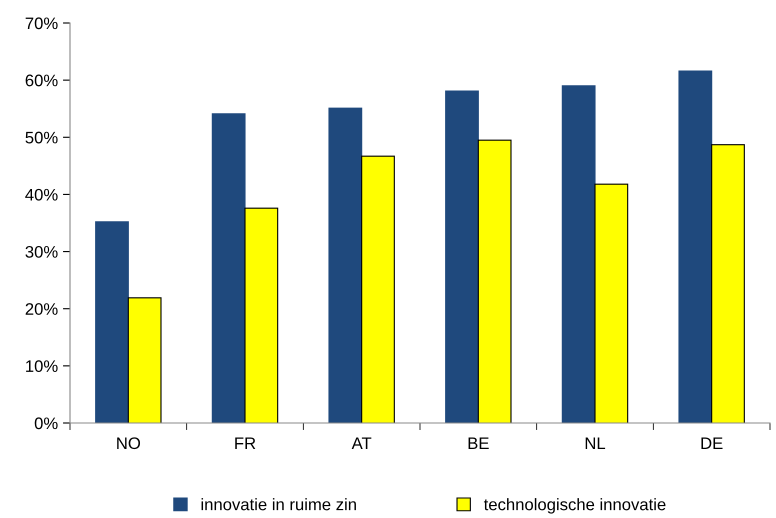 Image resolution: width=776 pixels, height=518 pixels. What do you see at coordinates (128, 443) in the screenshot?
I see `x-tick-label: NO` at bounding box center [128, 443].